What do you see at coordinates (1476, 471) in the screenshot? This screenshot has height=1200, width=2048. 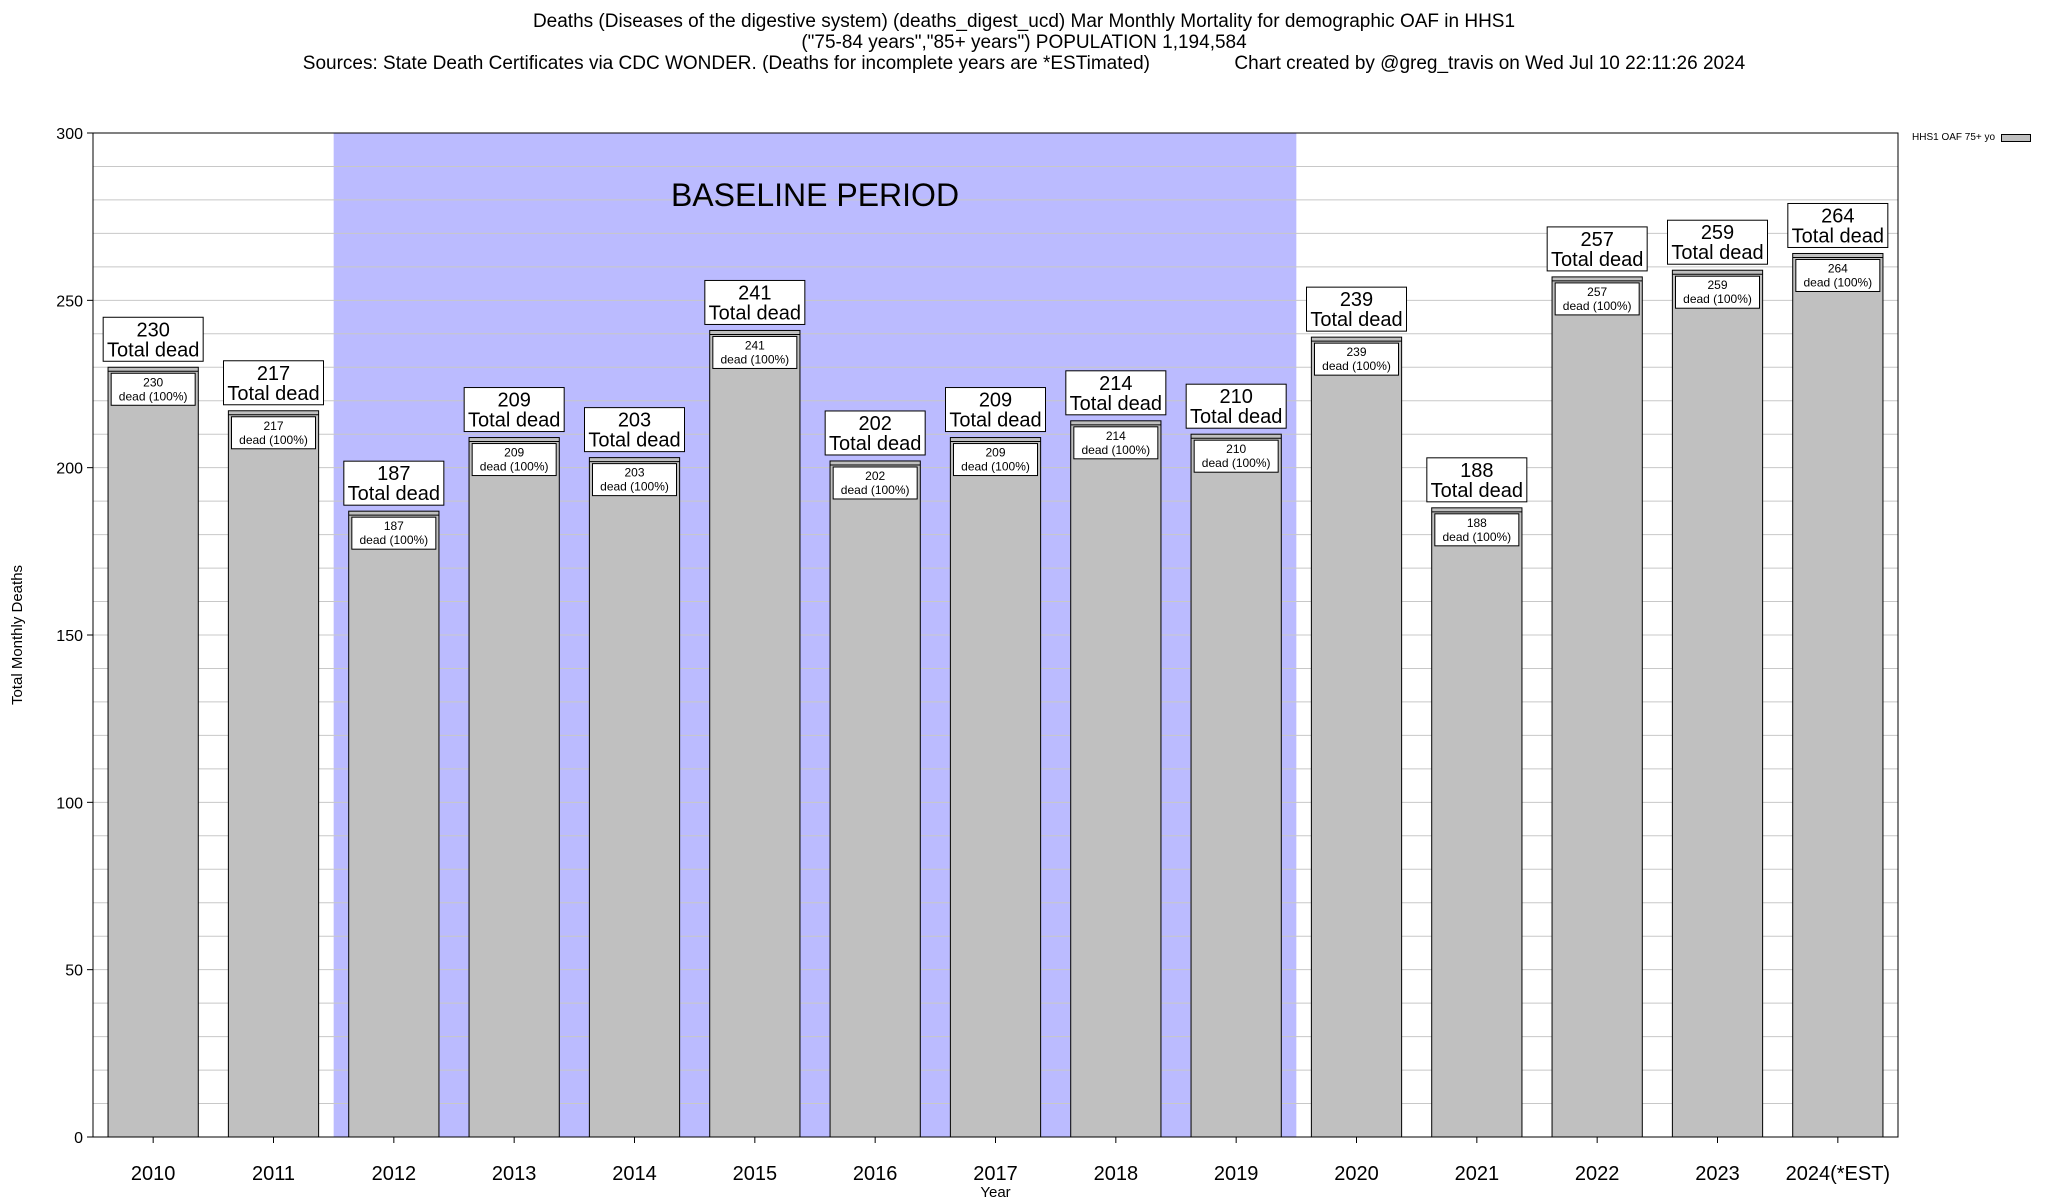 I see `outer-label-value: 188` at bounding box center [1476, 471].